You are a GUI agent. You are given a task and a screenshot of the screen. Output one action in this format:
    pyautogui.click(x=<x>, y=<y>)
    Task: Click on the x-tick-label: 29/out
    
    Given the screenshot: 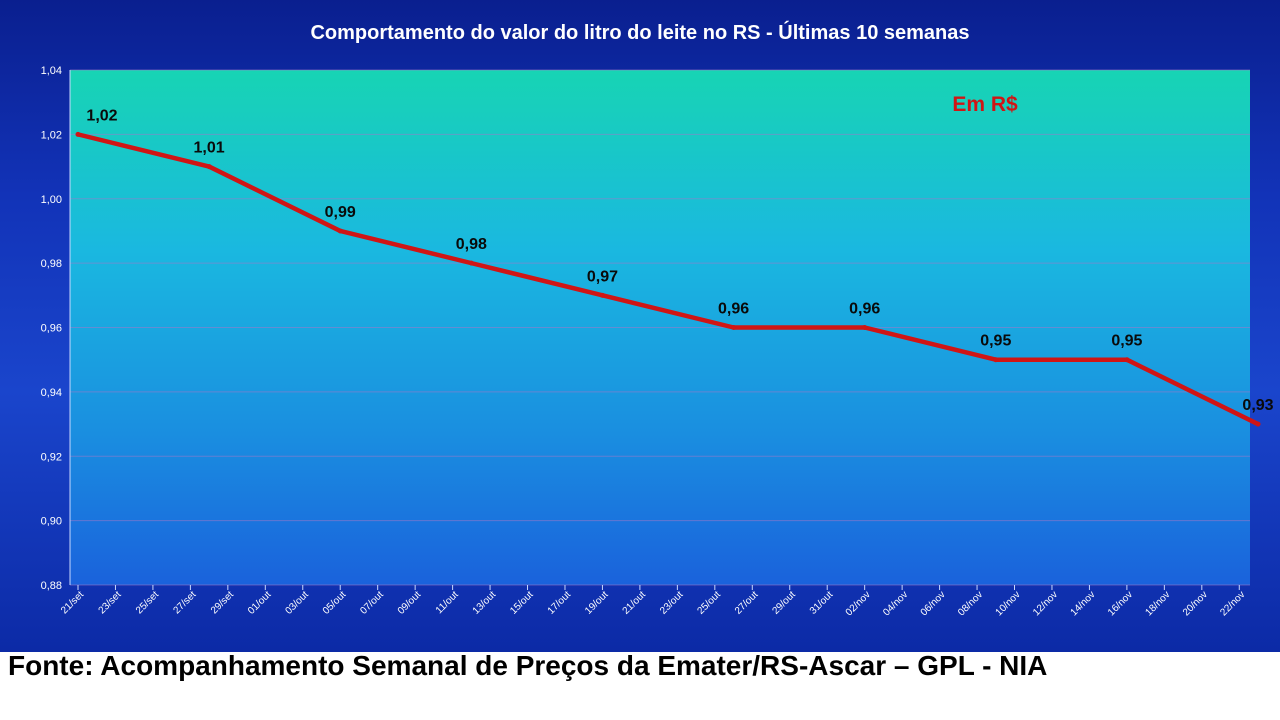 What is the action you would take?
    pyautogui.click(x=784, y=603)
    